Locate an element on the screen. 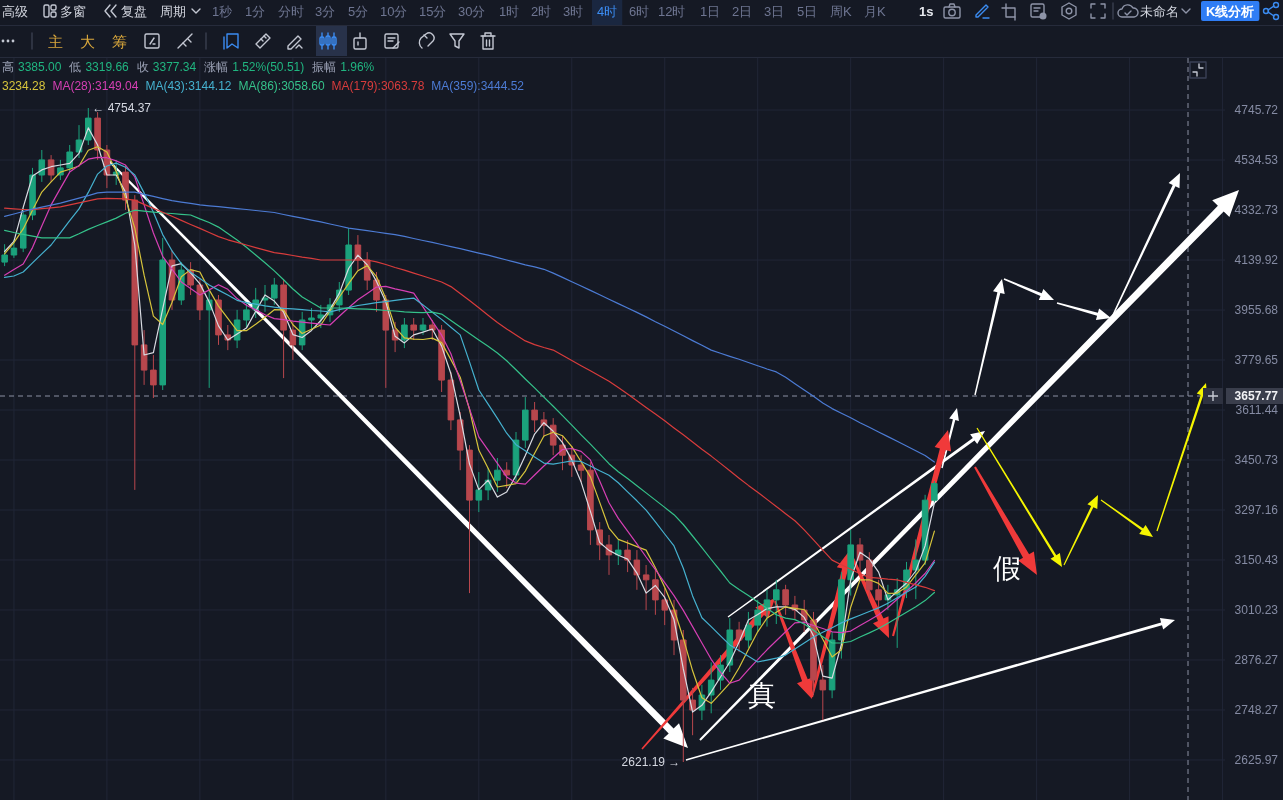 This screenshot has height=800, width=1283. text: 大 is located at coordinates (87, 41).